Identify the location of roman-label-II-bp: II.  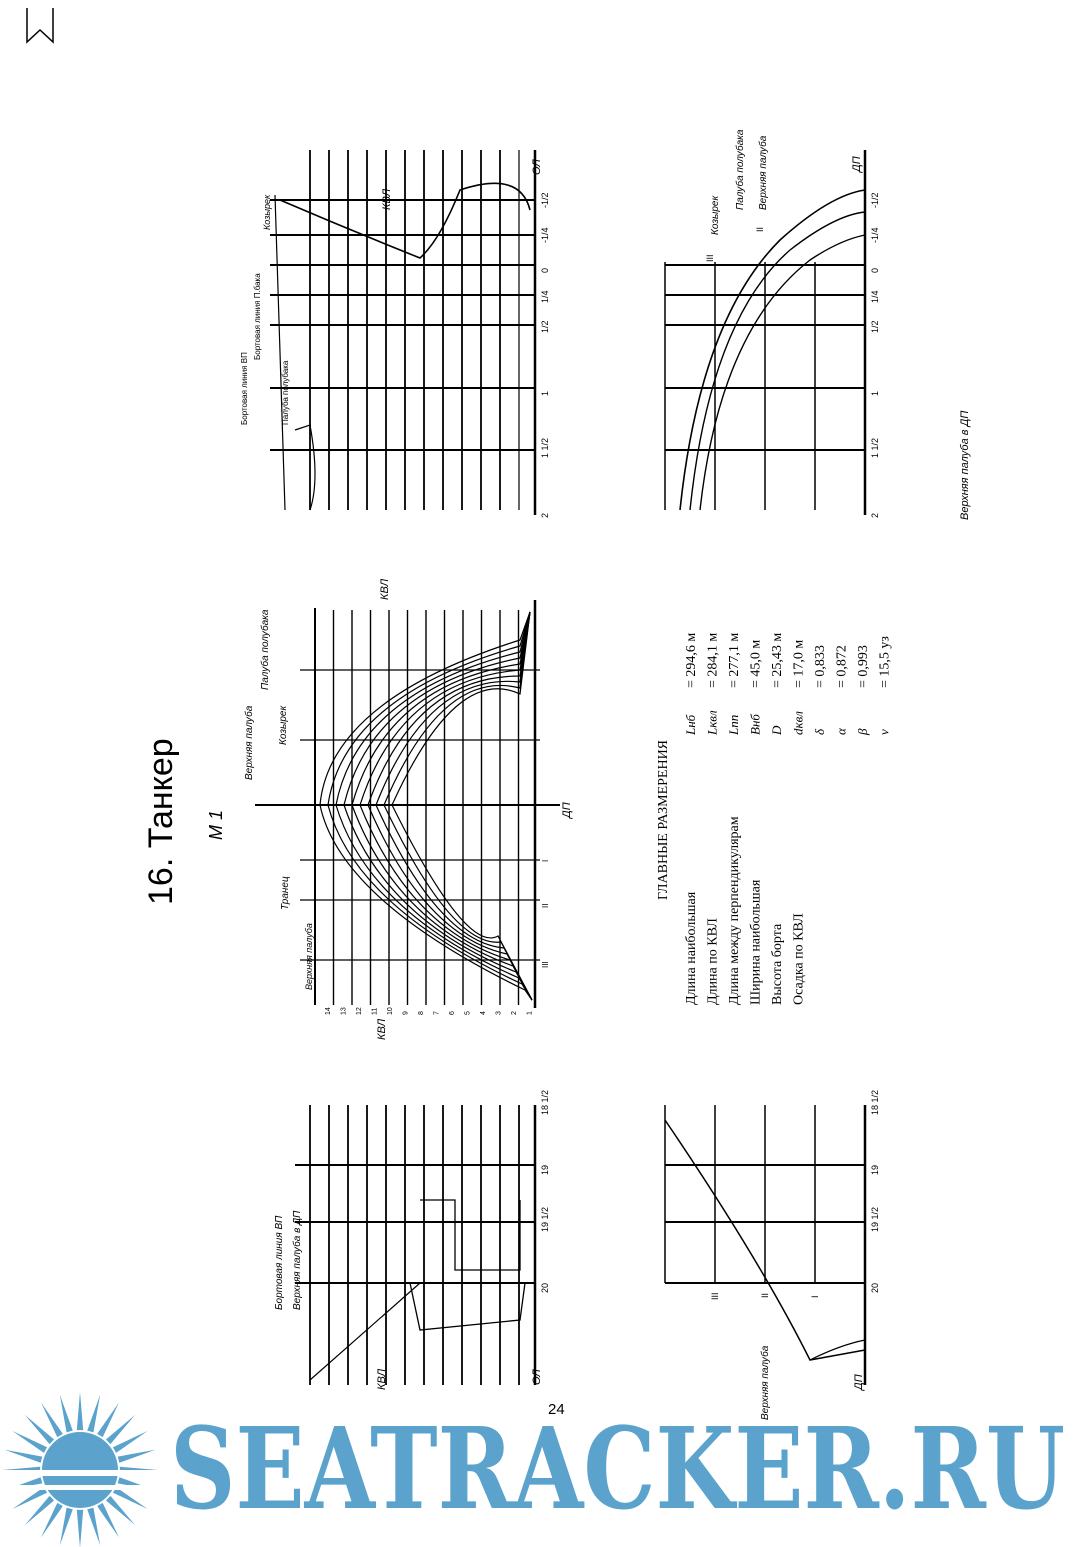
(545, 906).